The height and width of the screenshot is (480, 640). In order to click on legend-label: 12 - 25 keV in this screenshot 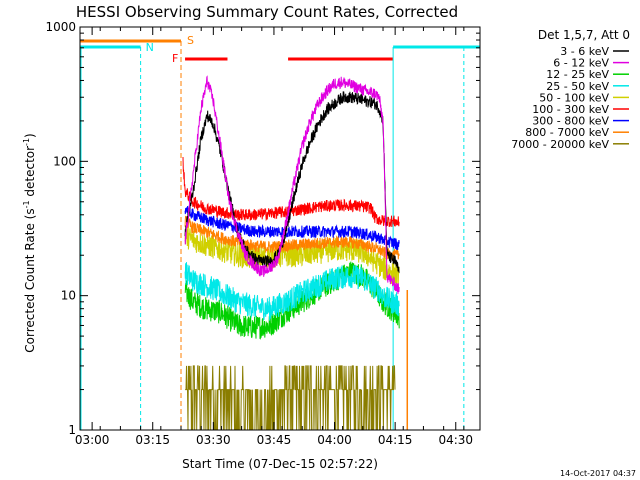, I will do `click(577, 74)`.